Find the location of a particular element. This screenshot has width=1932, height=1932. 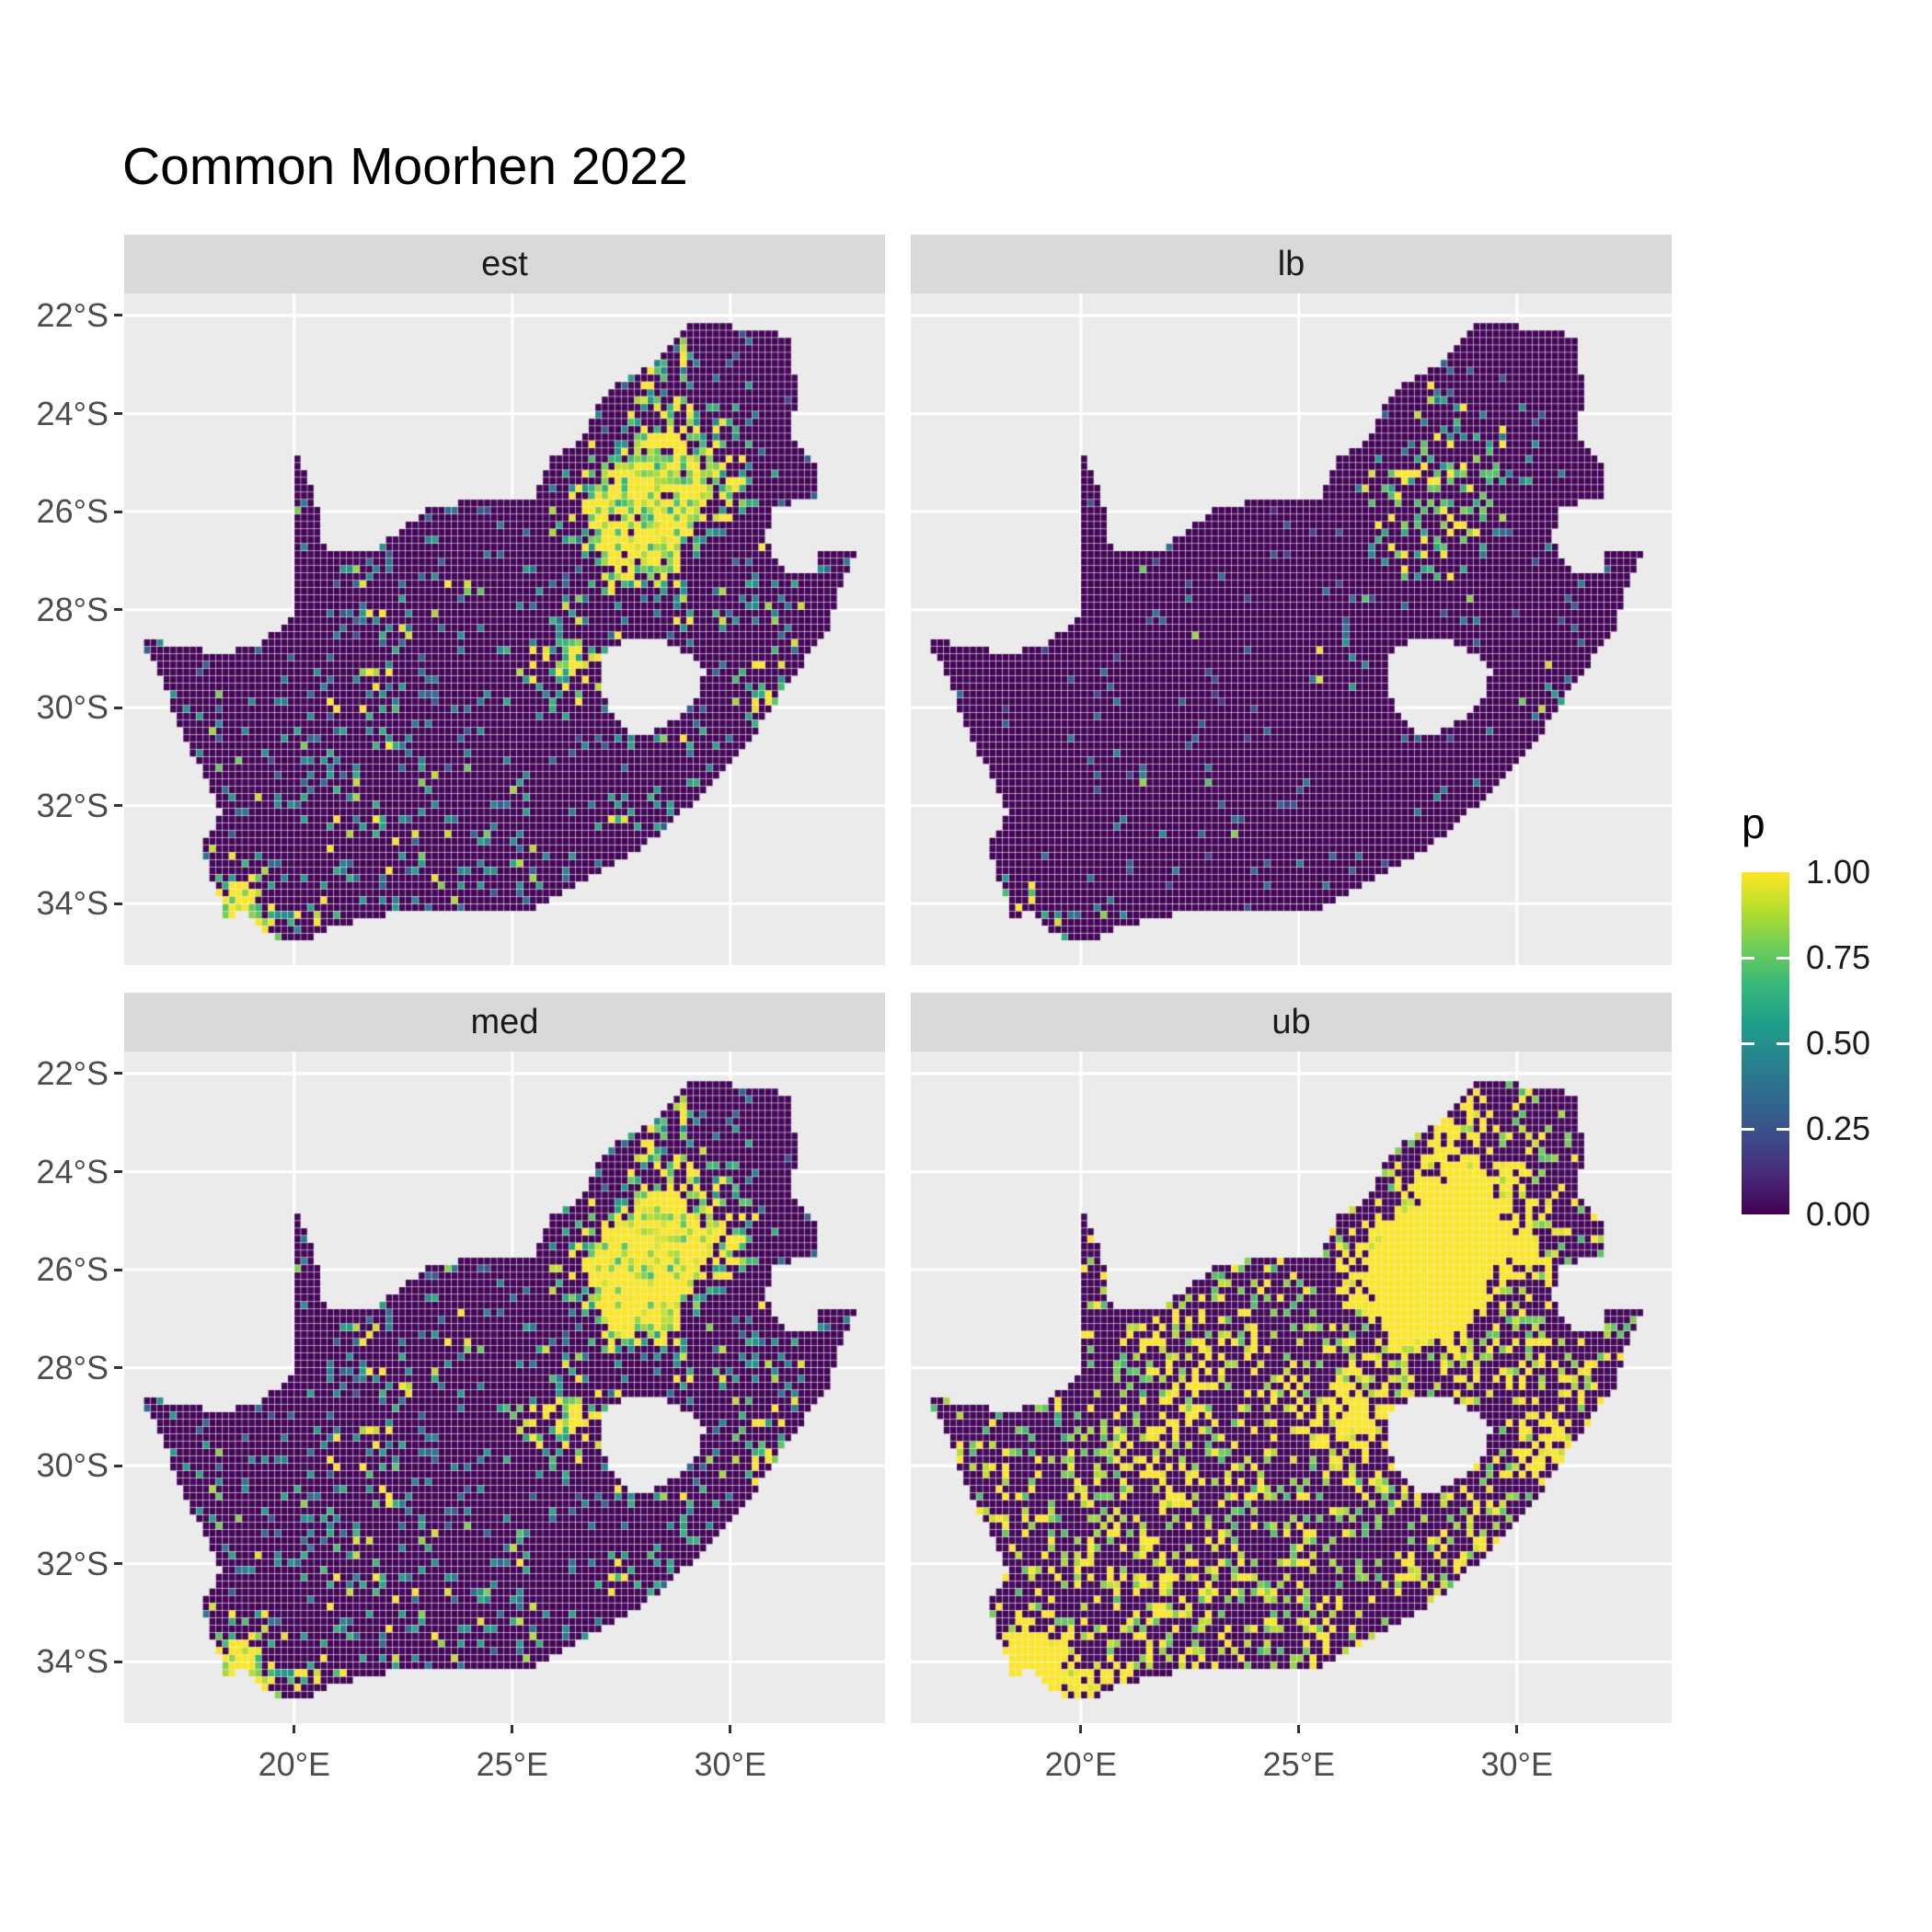

map-panel-est is located at coordinates (504, 629).